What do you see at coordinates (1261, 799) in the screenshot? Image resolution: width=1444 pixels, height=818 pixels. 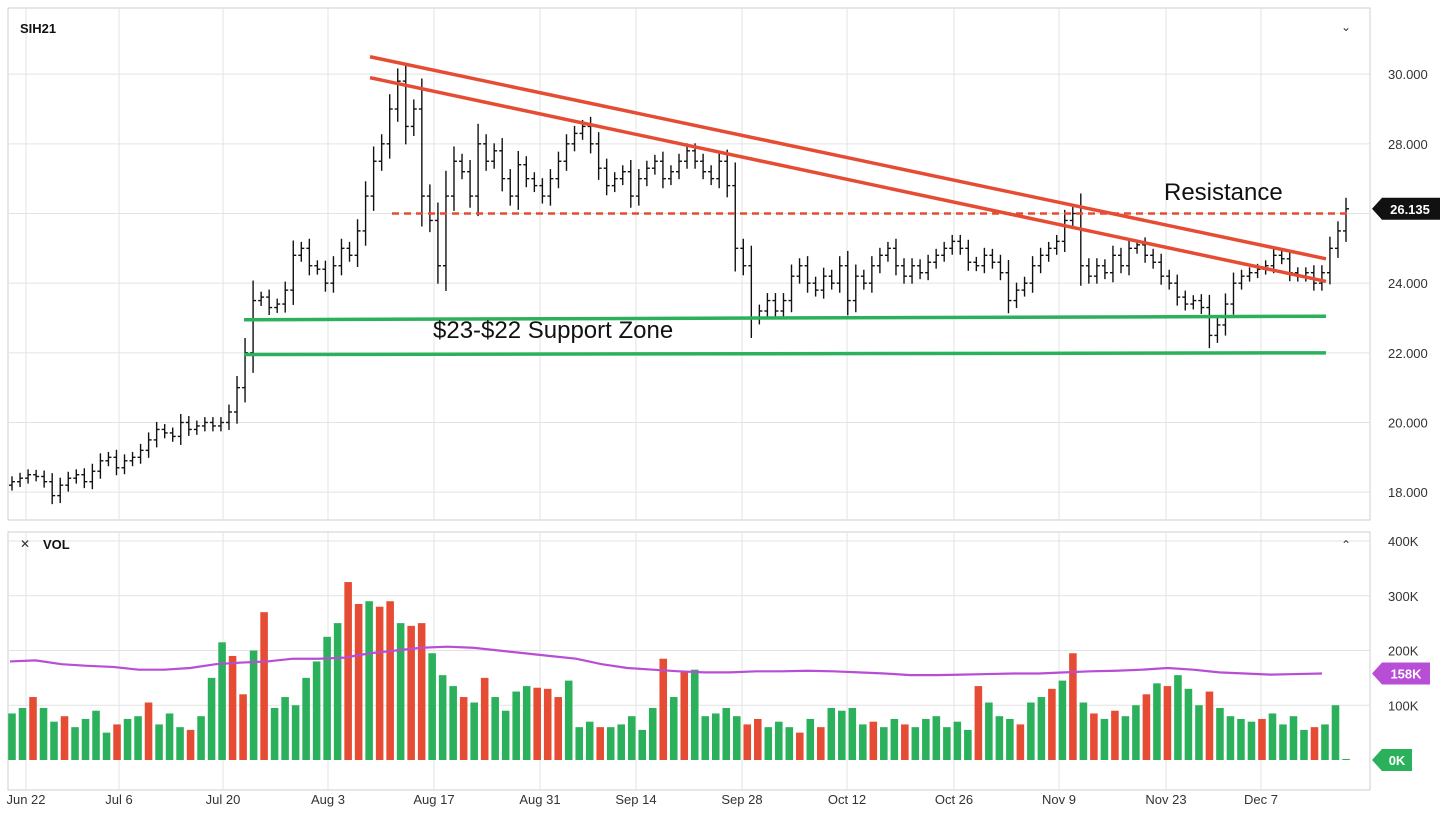 I see `date-tick-label: Dec 7` at bounding box center [1261, 799].